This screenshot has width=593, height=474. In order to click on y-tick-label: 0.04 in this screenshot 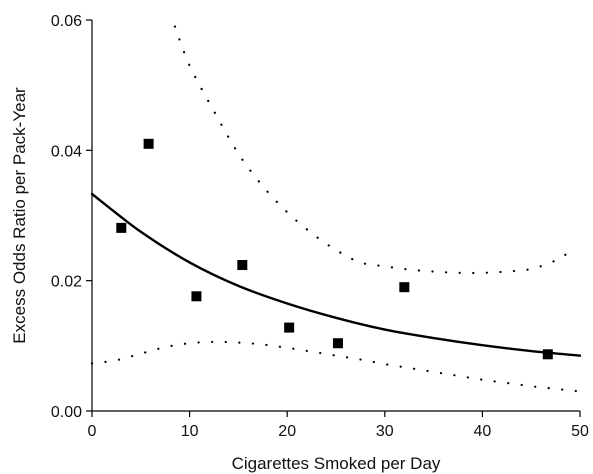, I will do `click(66, 151)`.